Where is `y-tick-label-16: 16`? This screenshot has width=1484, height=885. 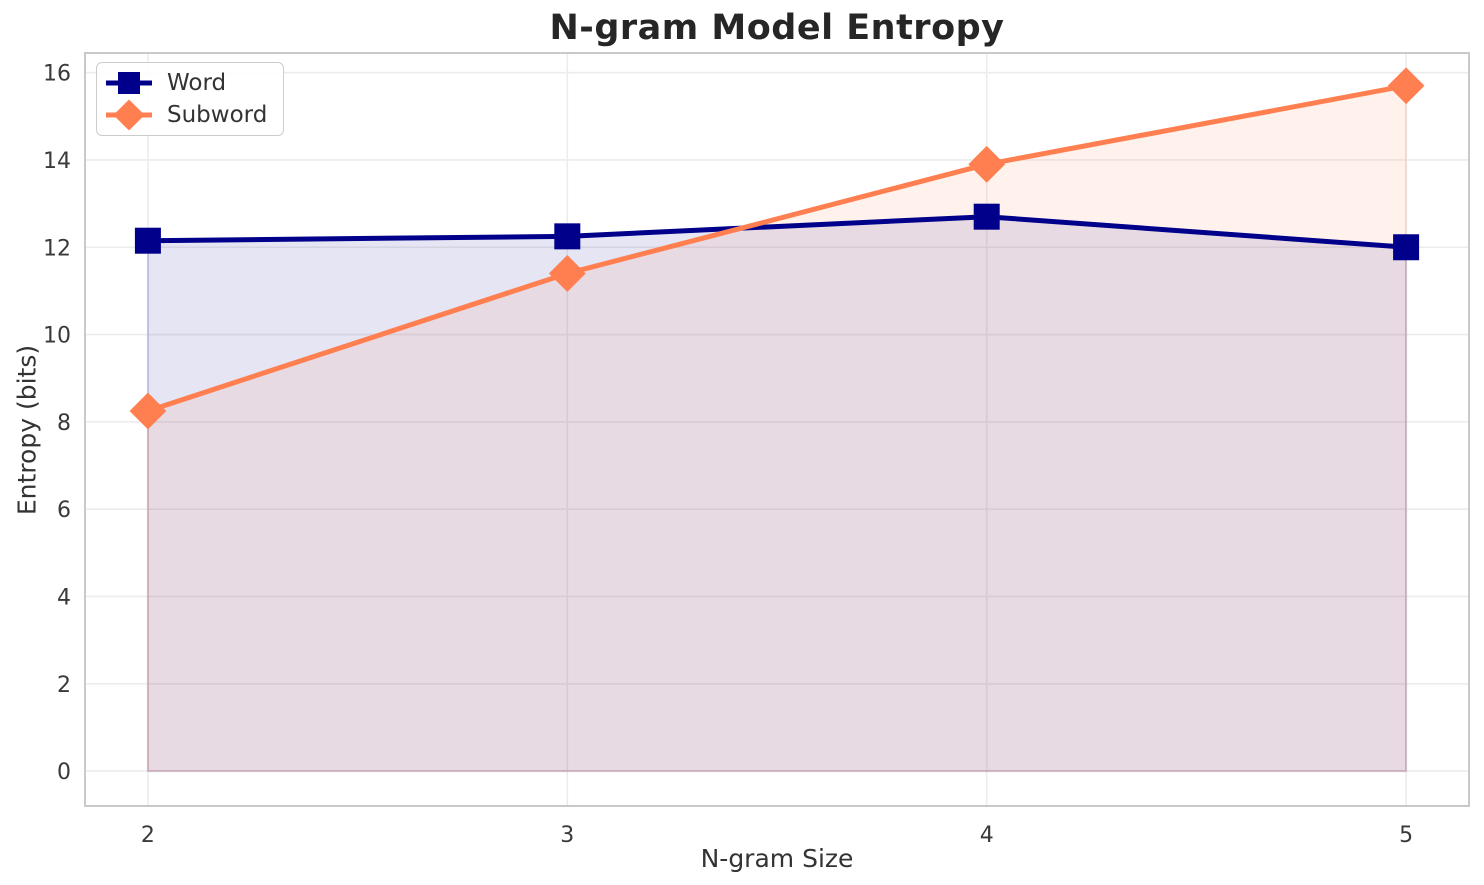
y-tick-label-16: 16 is located at coordinates (57, 74).